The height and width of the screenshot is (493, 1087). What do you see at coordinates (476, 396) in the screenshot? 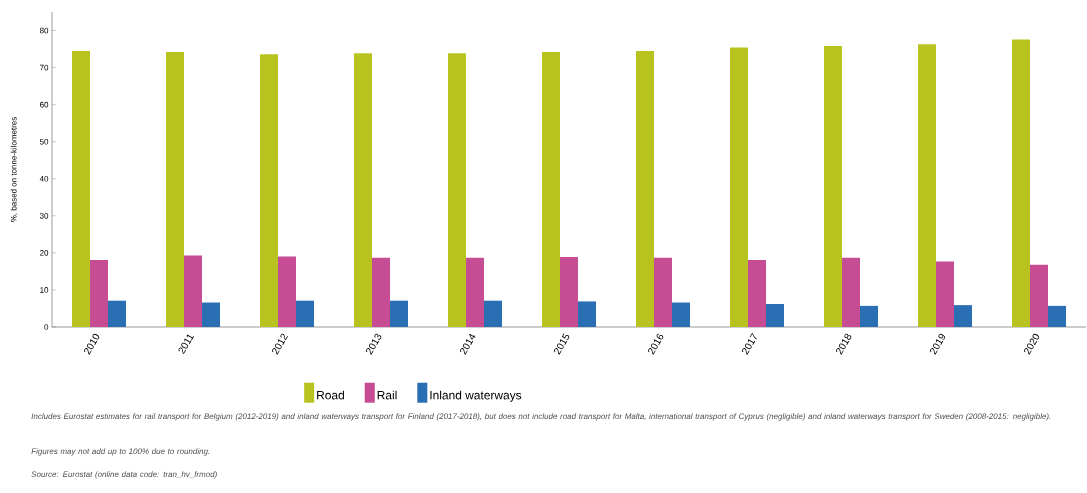
I see `legend-label: Inland waterways` at bounding box center [476, 396].